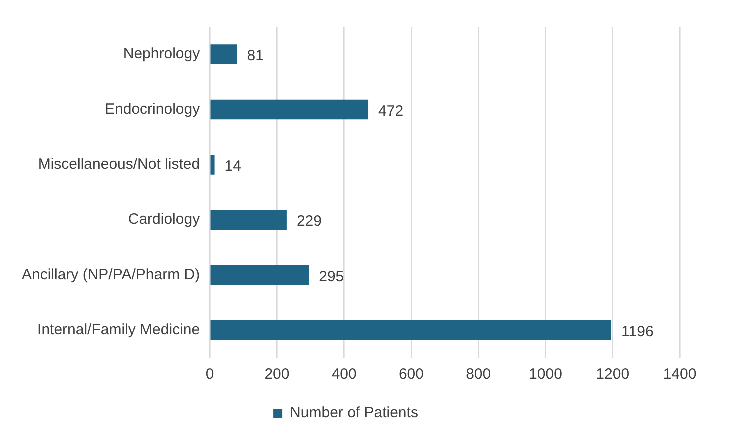 The image size is (750, 439). Describe the element at coordinates (354, 413) in the screenshot. I see `legend-label: Number of Patients` at that location.